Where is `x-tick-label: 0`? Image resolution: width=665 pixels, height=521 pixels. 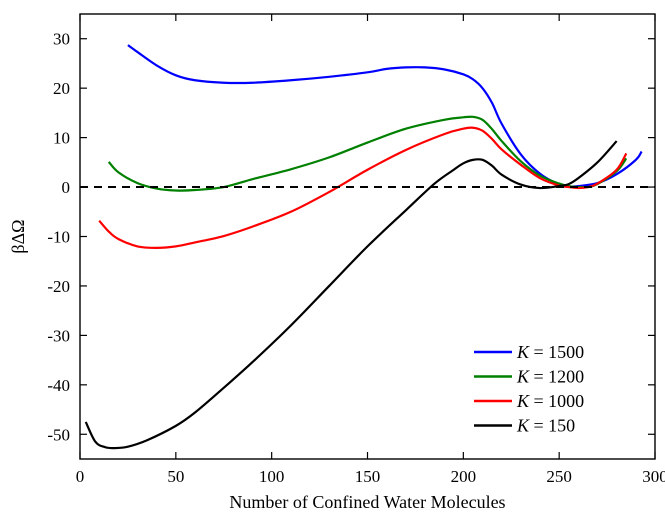 x-tick-label: 0 is located at coordinates (80, 476).